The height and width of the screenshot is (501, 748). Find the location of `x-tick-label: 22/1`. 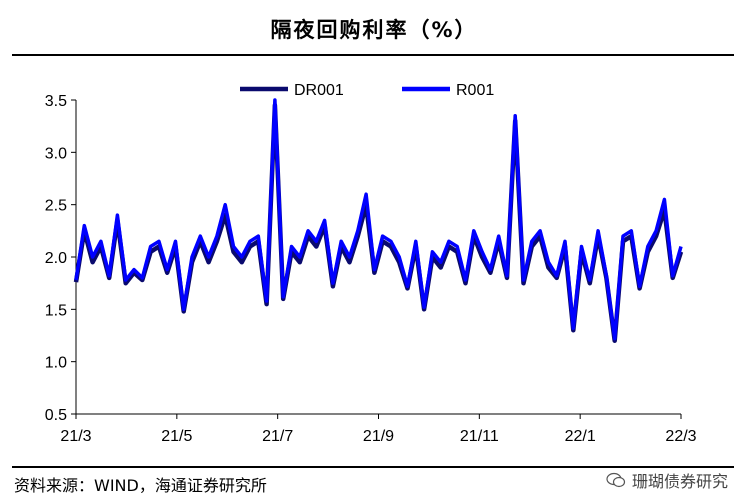

x-tick-label: 22/1 is located at coordinates (580, 436).